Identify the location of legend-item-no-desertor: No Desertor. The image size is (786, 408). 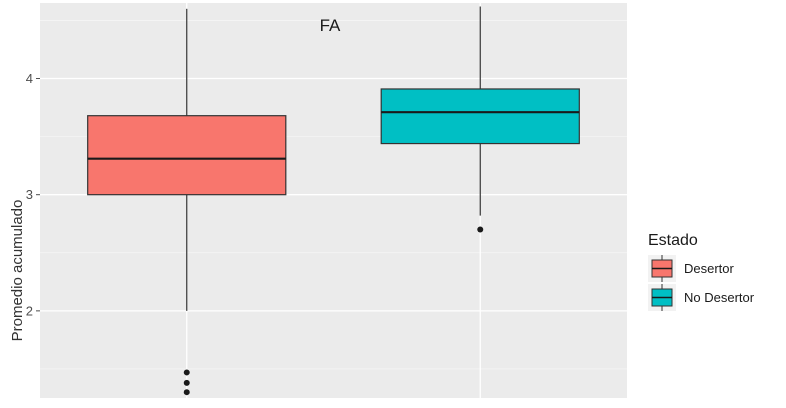
(701, 297).